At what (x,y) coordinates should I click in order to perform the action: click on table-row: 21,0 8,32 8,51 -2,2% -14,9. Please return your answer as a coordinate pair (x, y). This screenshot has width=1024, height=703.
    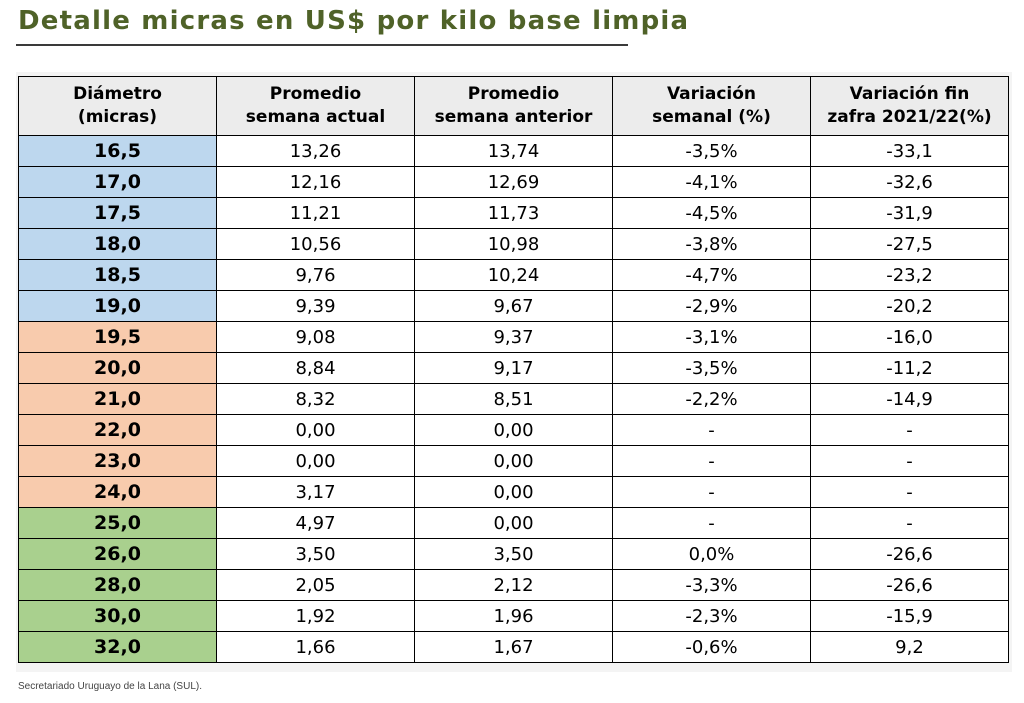
    Looking at the image, I should click on (513, 399).